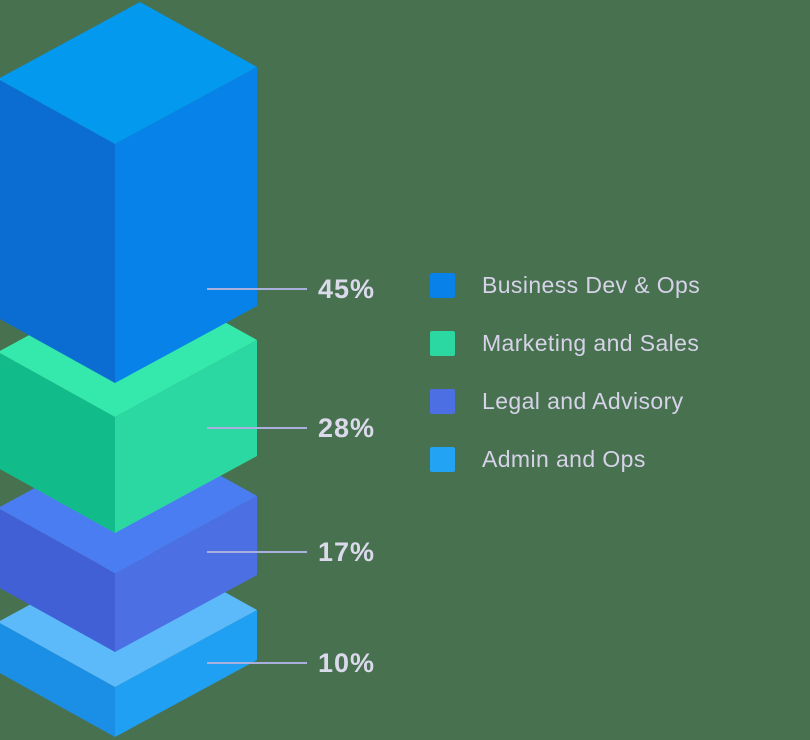 The image size is (810, 740). I want to click on block-0-left-face, so click(57, 231).